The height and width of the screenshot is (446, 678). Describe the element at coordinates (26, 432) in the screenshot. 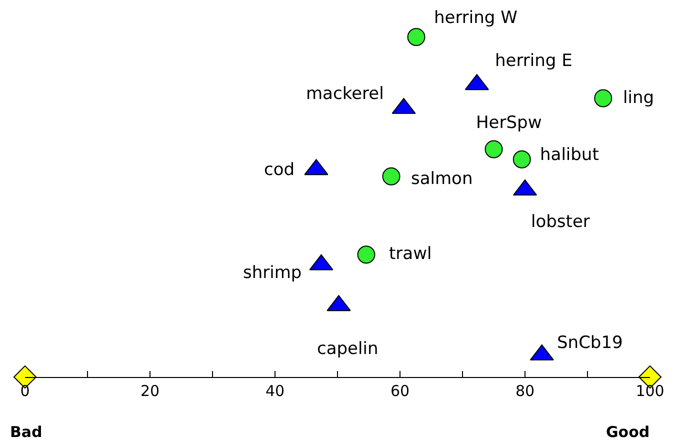

I see `text: Bad` at that location.